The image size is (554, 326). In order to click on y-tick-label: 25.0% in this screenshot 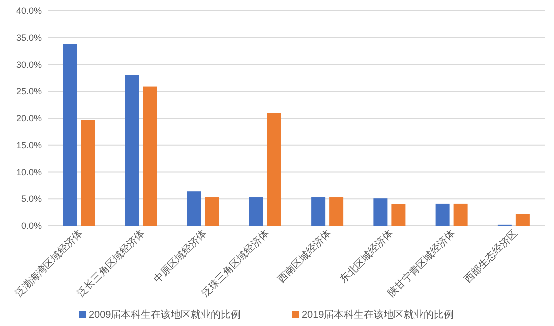, I will do `click(29, 91)`.